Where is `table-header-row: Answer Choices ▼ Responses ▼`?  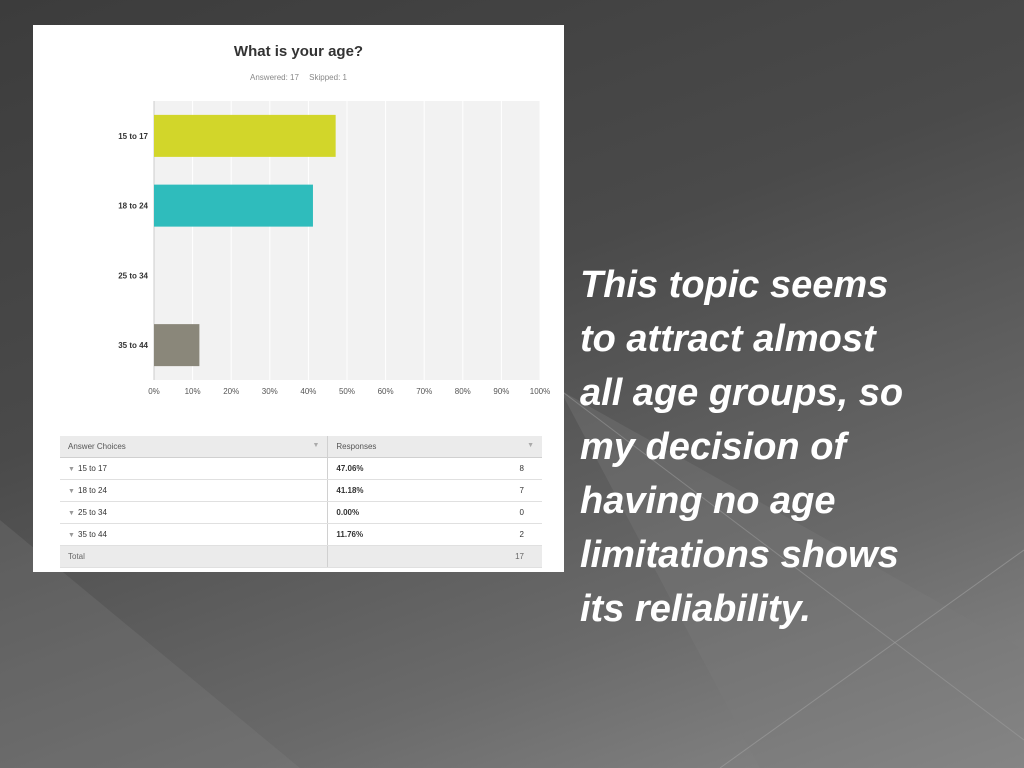 table-header-row: Answer Choices ▼ Responses ▼ is located at coordinates (301, 447).